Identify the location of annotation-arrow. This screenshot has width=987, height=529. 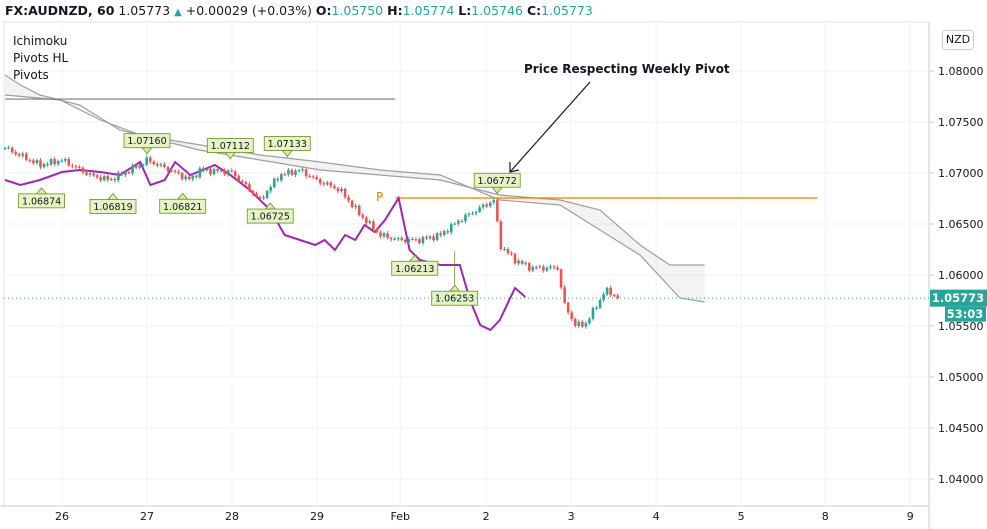
(550, 127).